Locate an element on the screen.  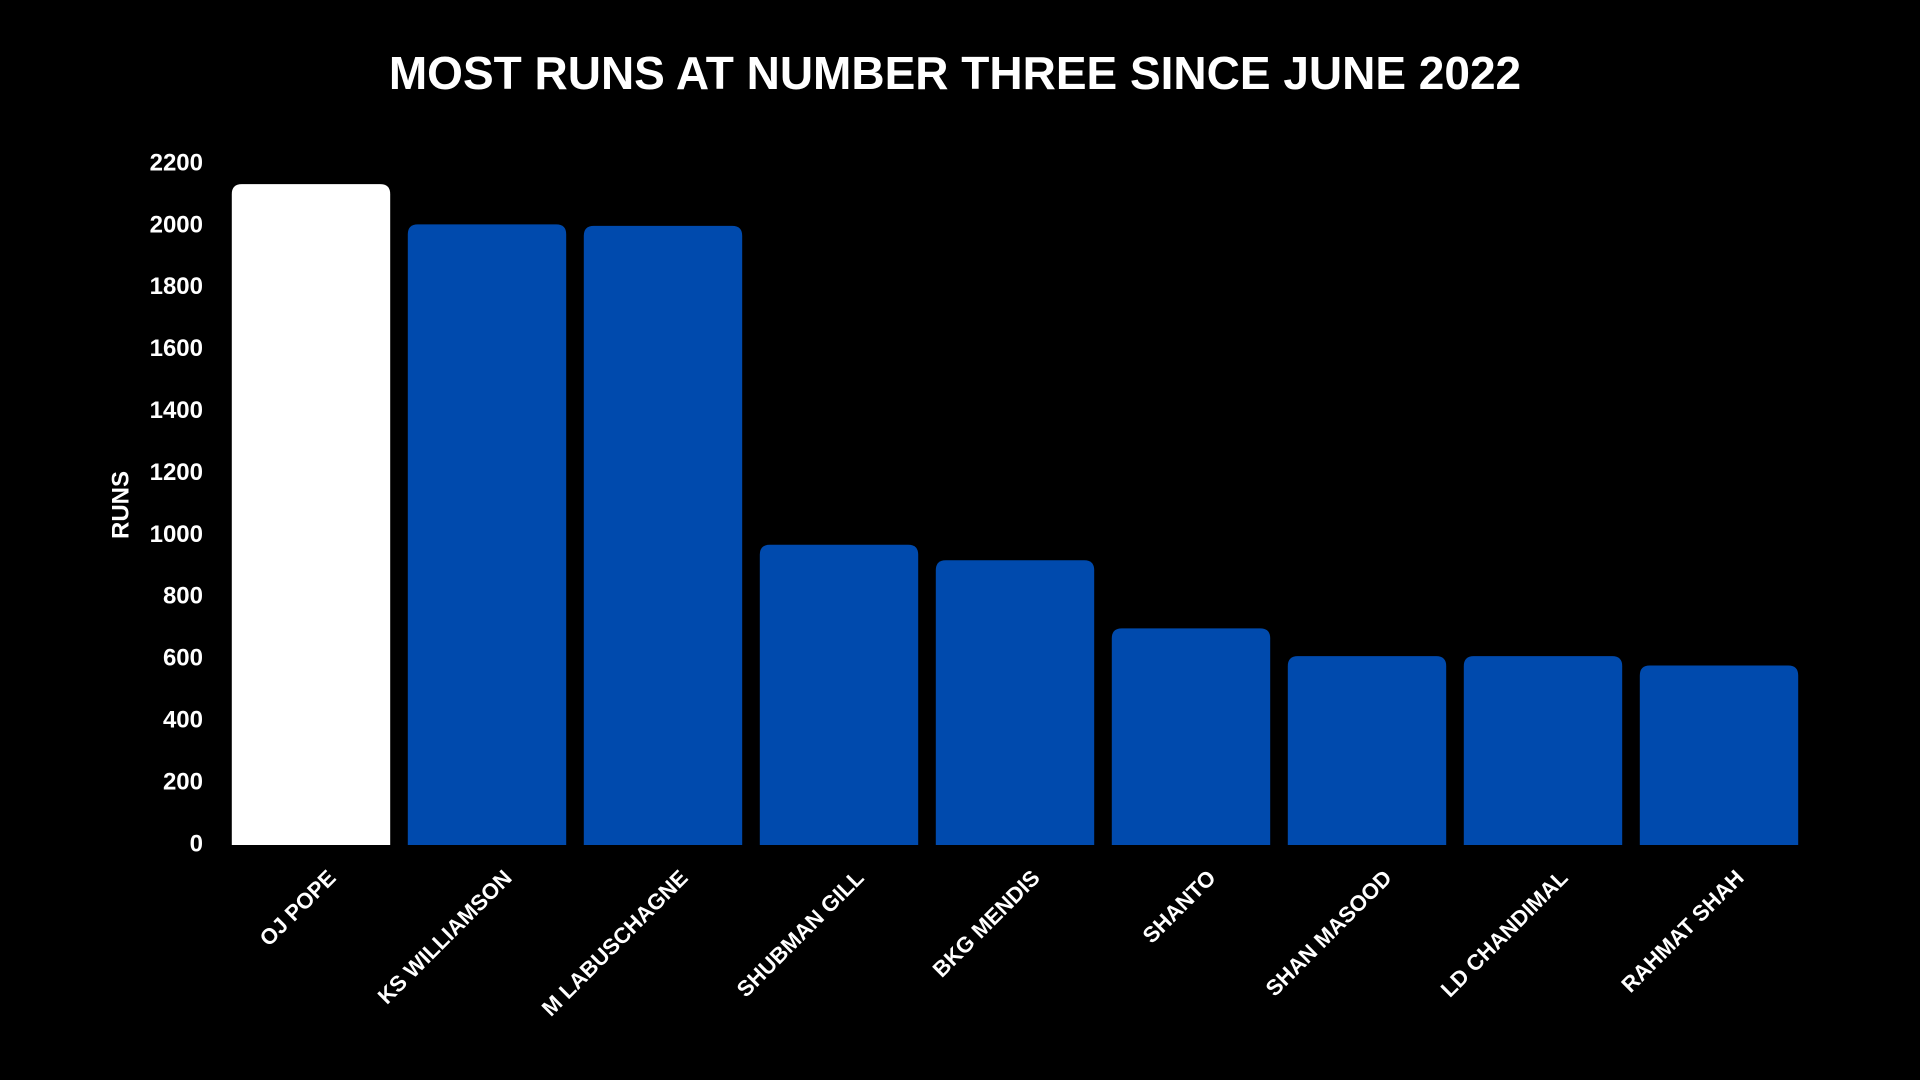
y-tick-label: 1200 is located at coordinates (176, 472).